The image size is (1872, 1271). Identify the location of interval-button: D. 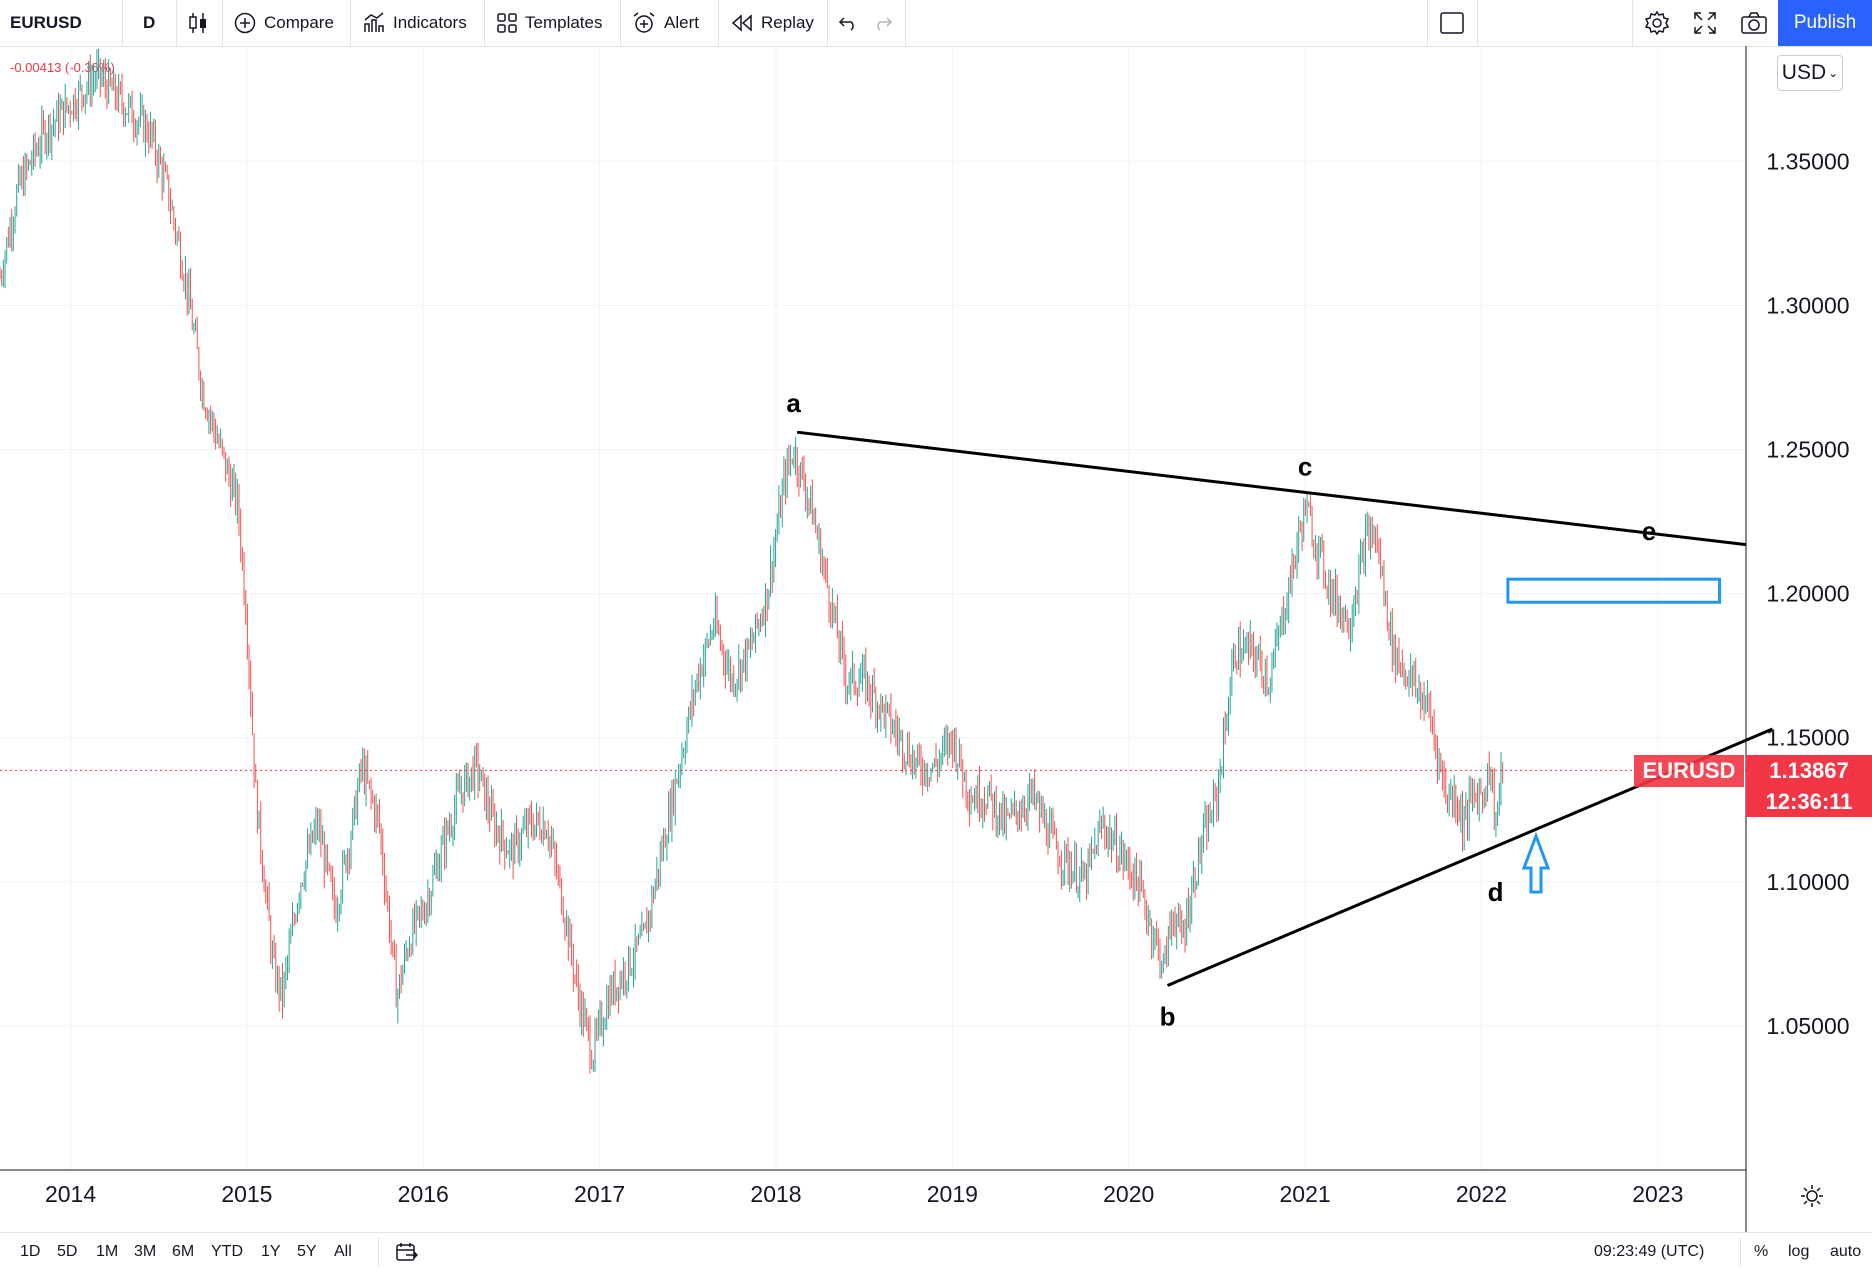
(149, 23).